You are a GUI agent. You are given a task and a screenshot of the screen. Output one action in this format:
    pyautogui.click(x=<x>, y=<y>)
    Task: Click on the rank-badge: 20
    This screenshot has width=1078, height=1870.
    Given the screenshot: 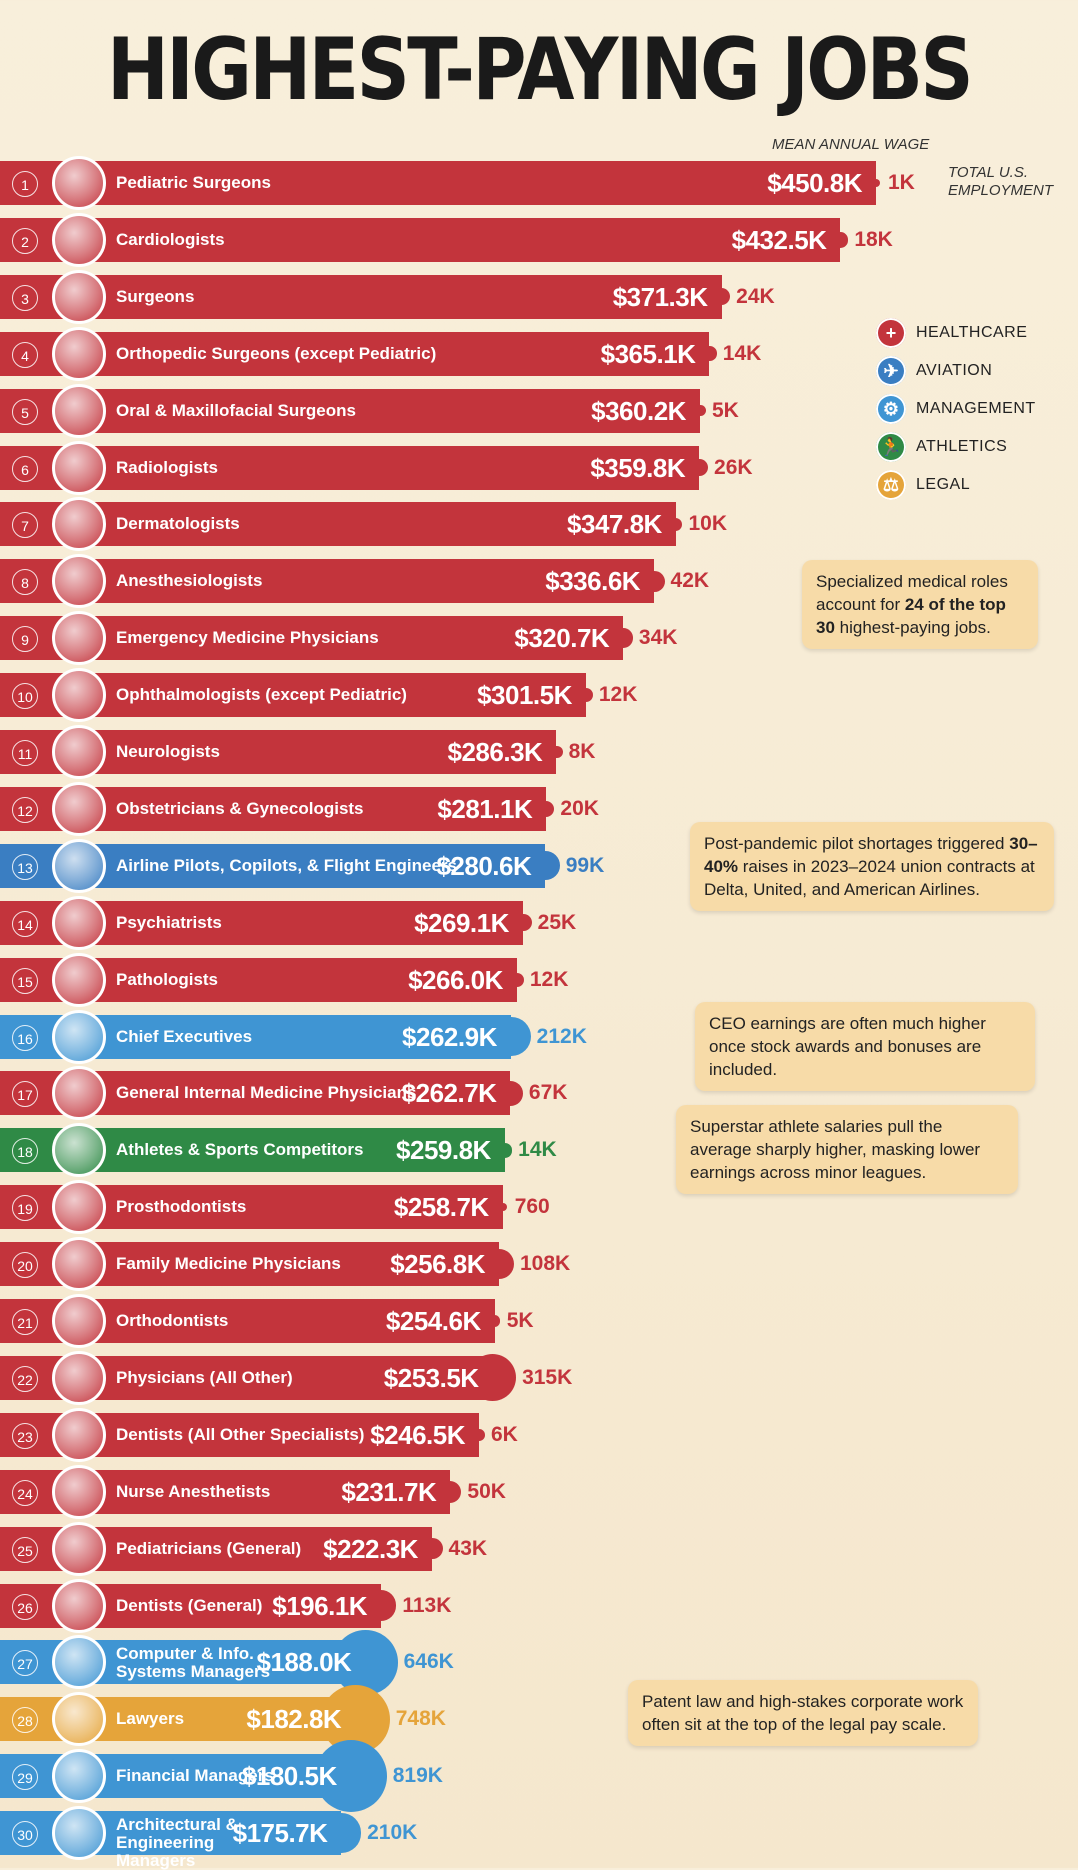 What is the action you would take?
    pyautogui.click(x=25, y=1265)
    